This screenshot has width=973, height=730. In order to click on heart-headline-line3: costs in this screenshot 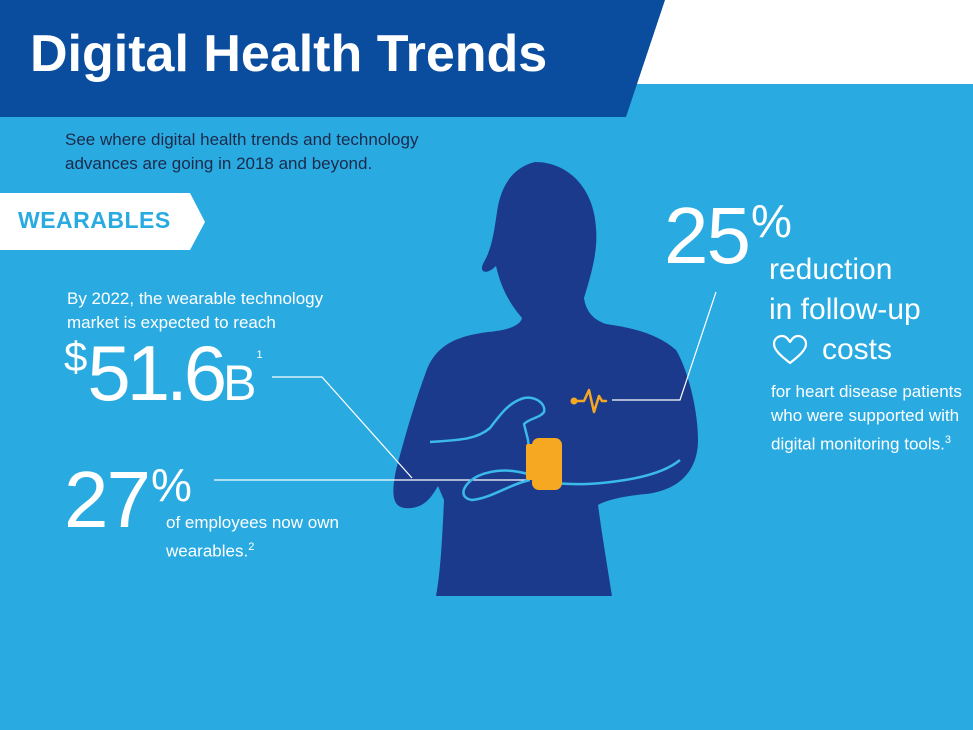, I will do `click(857, 349)`.